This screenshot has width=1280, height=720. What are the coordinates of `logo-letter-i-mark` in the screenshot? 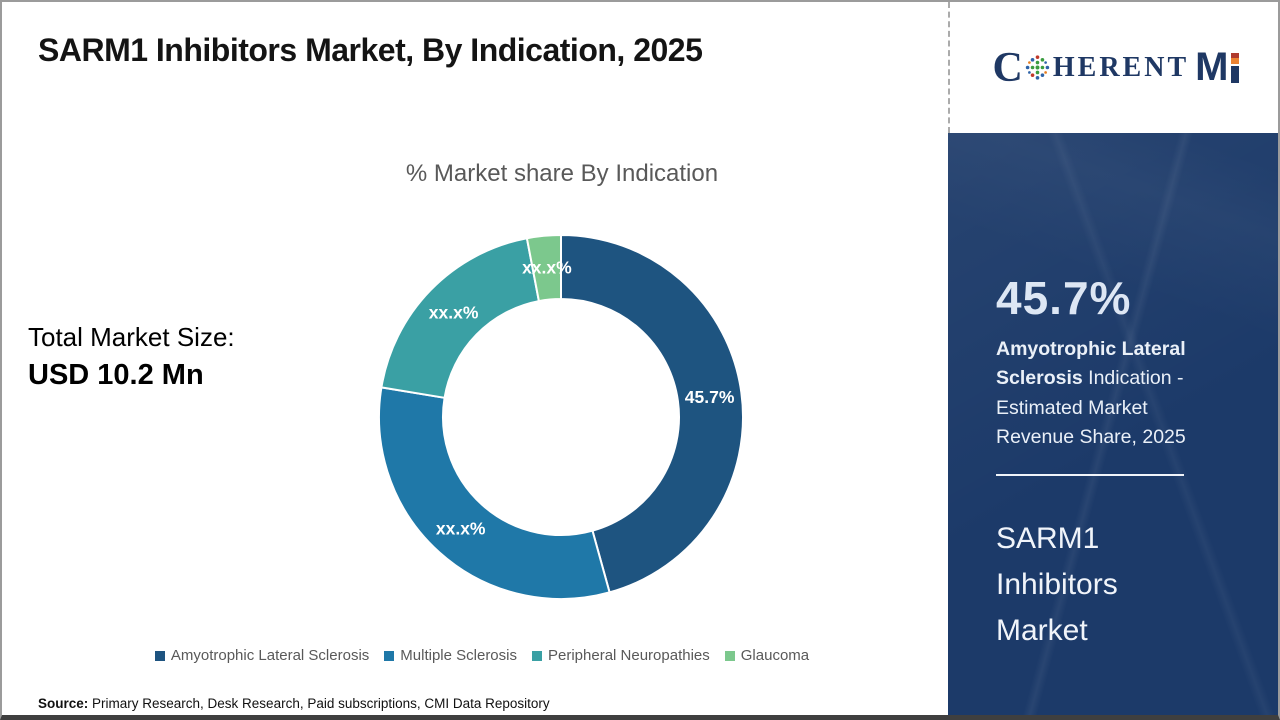 It's located at (1235, 68).